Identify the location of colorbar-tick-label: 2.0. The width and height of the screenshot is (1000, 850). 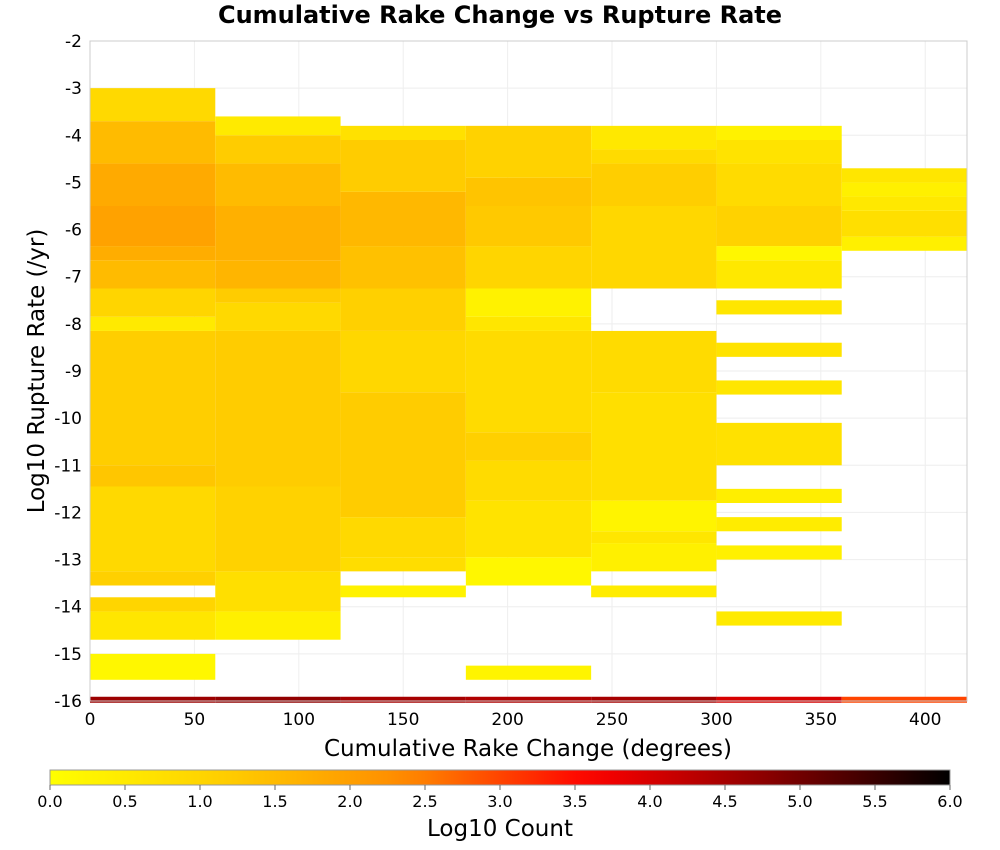
(349, 801).